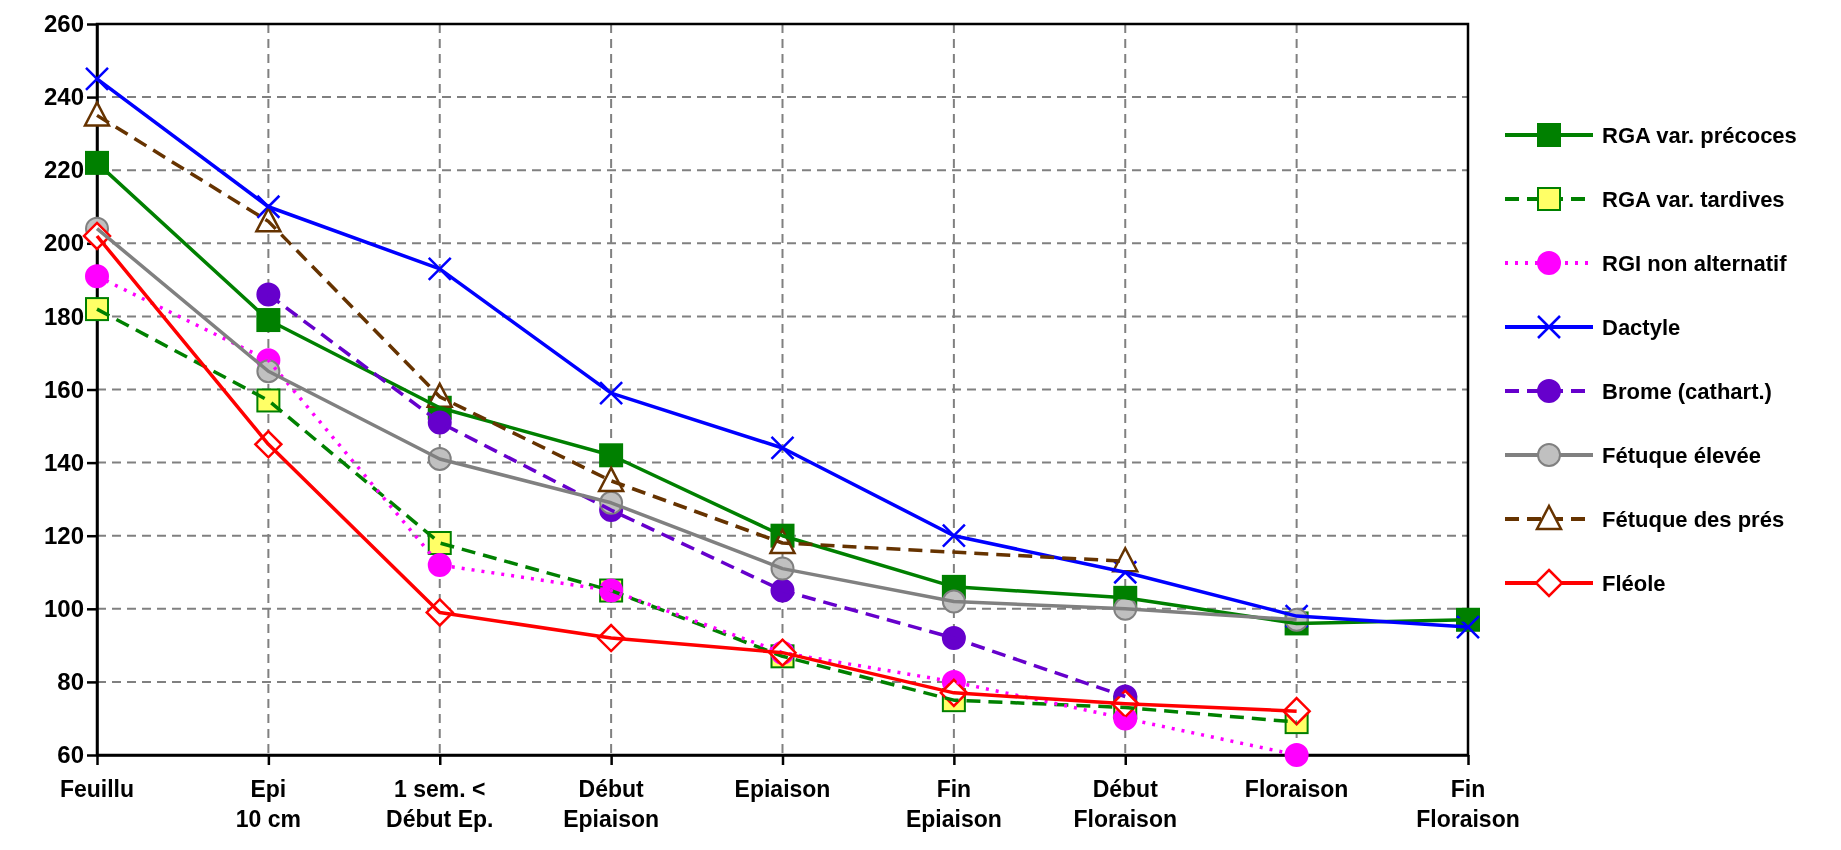  I want to click on y-tick-label: 220, so click(63, 170).